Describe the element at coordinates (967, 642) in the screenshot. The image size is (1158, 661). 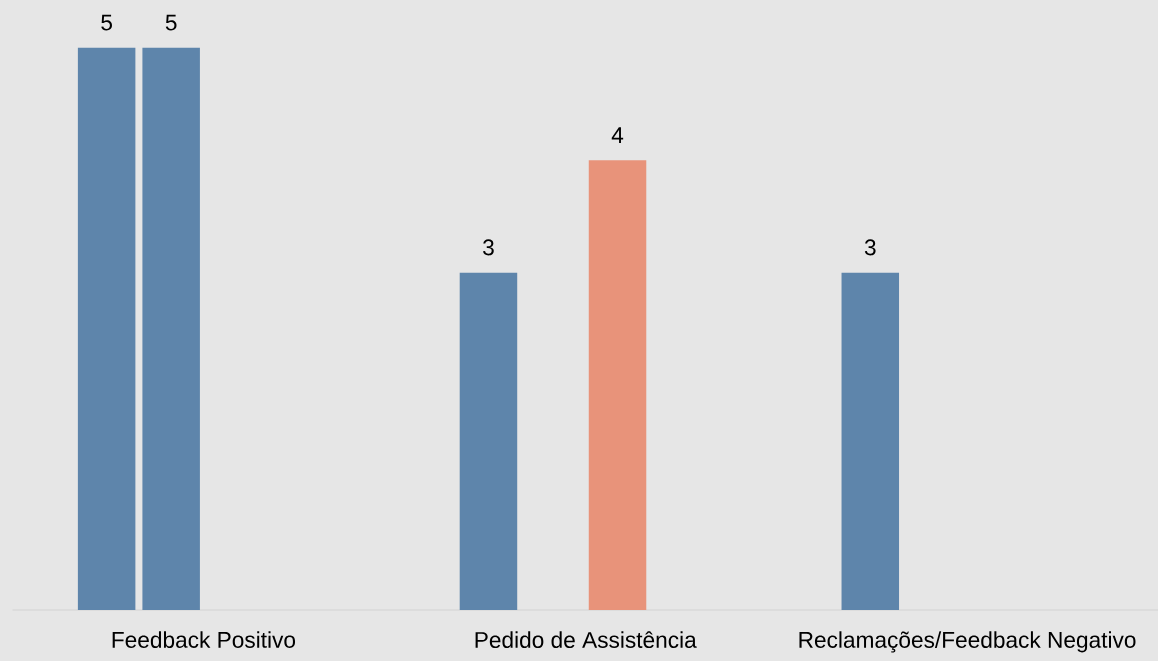
I see `x-tick-label: Reclamações/Feedback Negativo` at that location.